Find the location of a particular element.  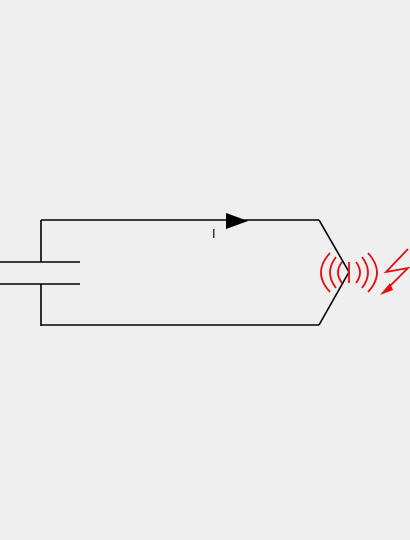

antenna-tip is located at coordinates (334, 272).